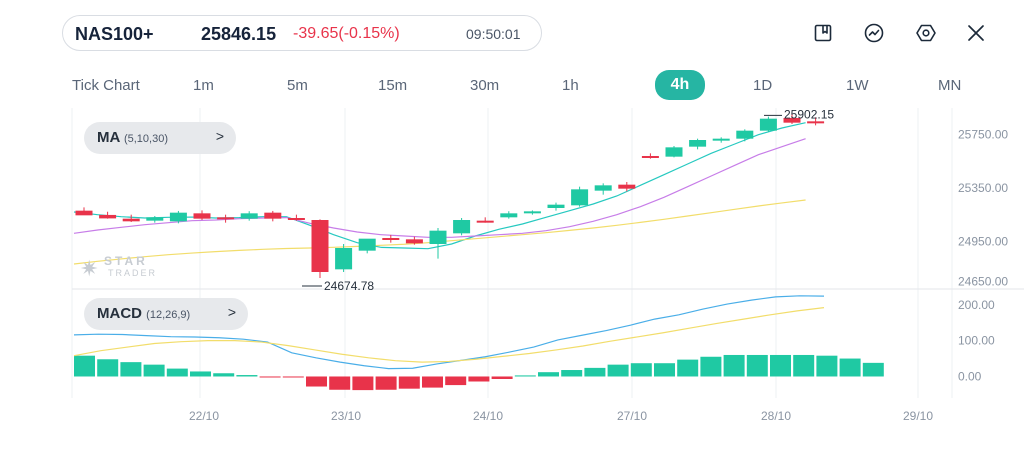  I want to click on date-tick-label: 24/10, so click(488, 416).